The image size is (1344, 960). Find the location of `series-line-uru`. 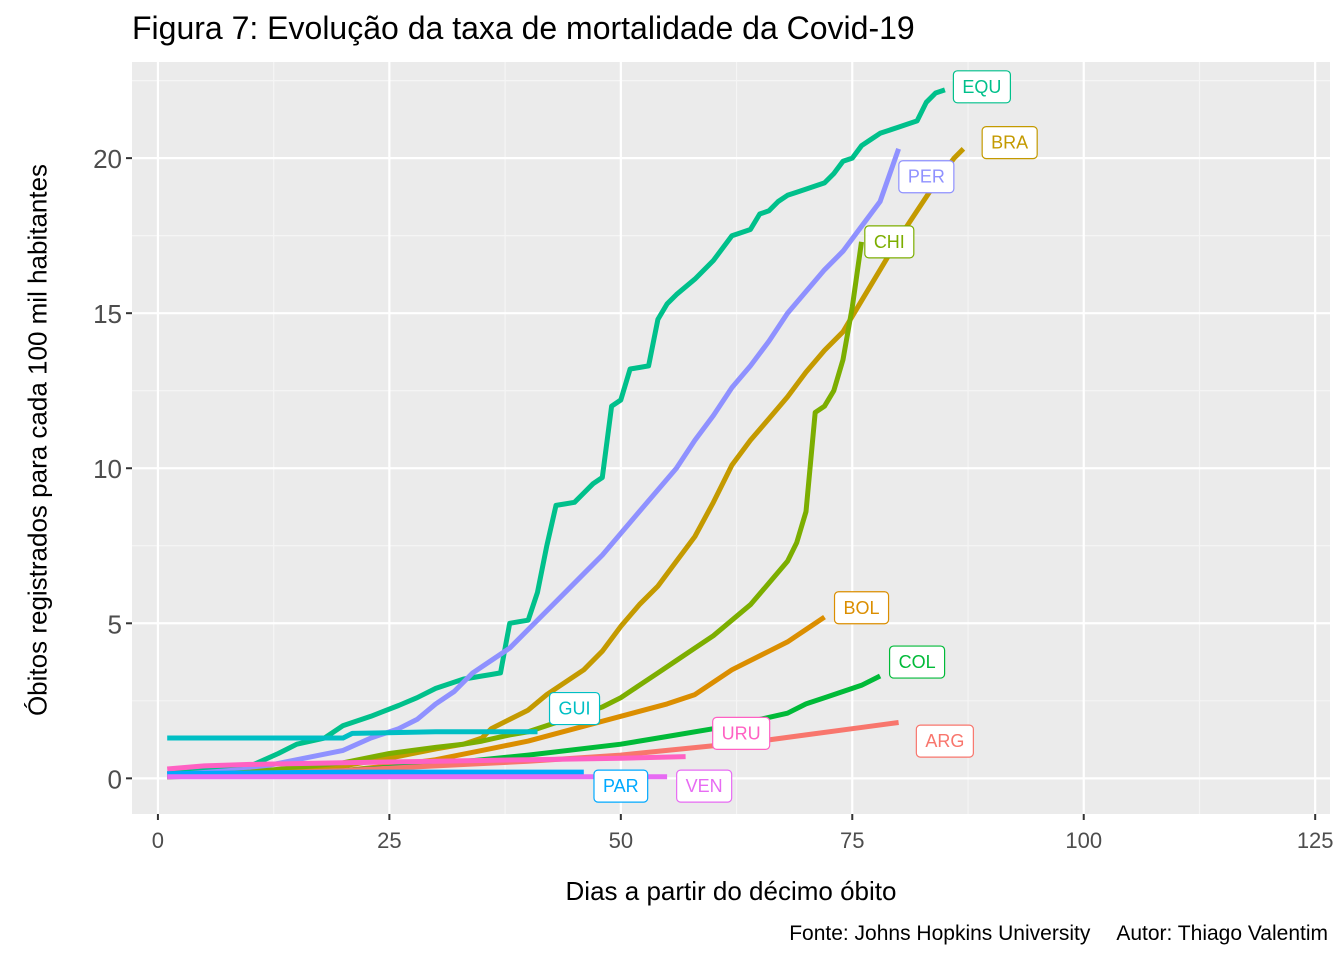

series-line-uru is located at coordinates (426, 763).